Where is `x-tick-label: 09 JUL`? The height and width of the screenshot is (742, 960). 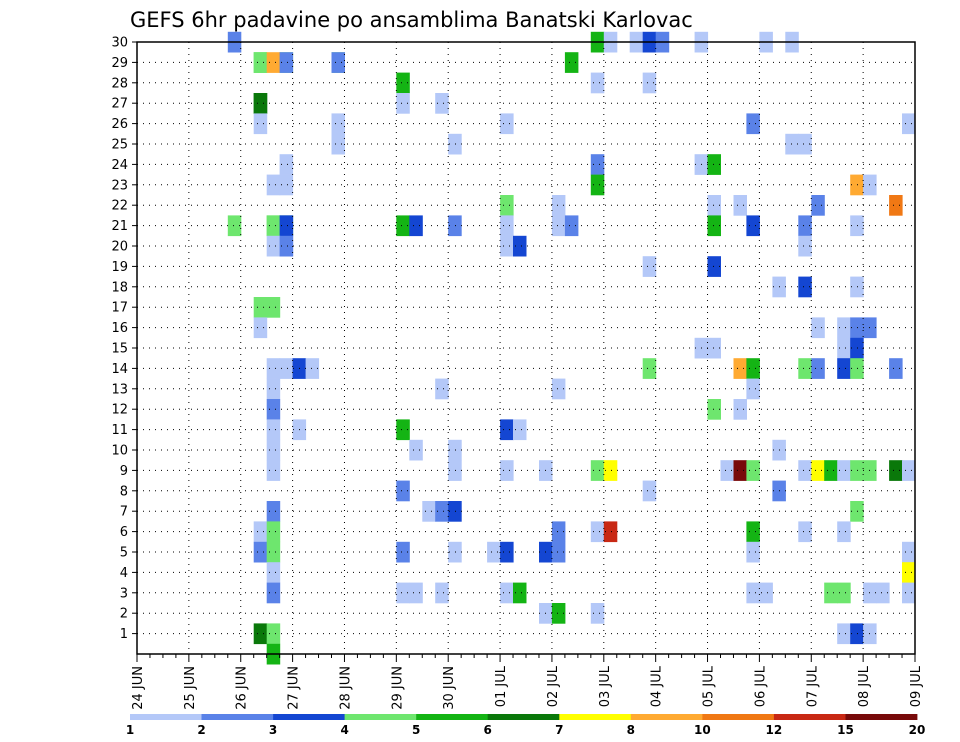 x-tick-label: 09 JUL is located at coordinates (916, 686).